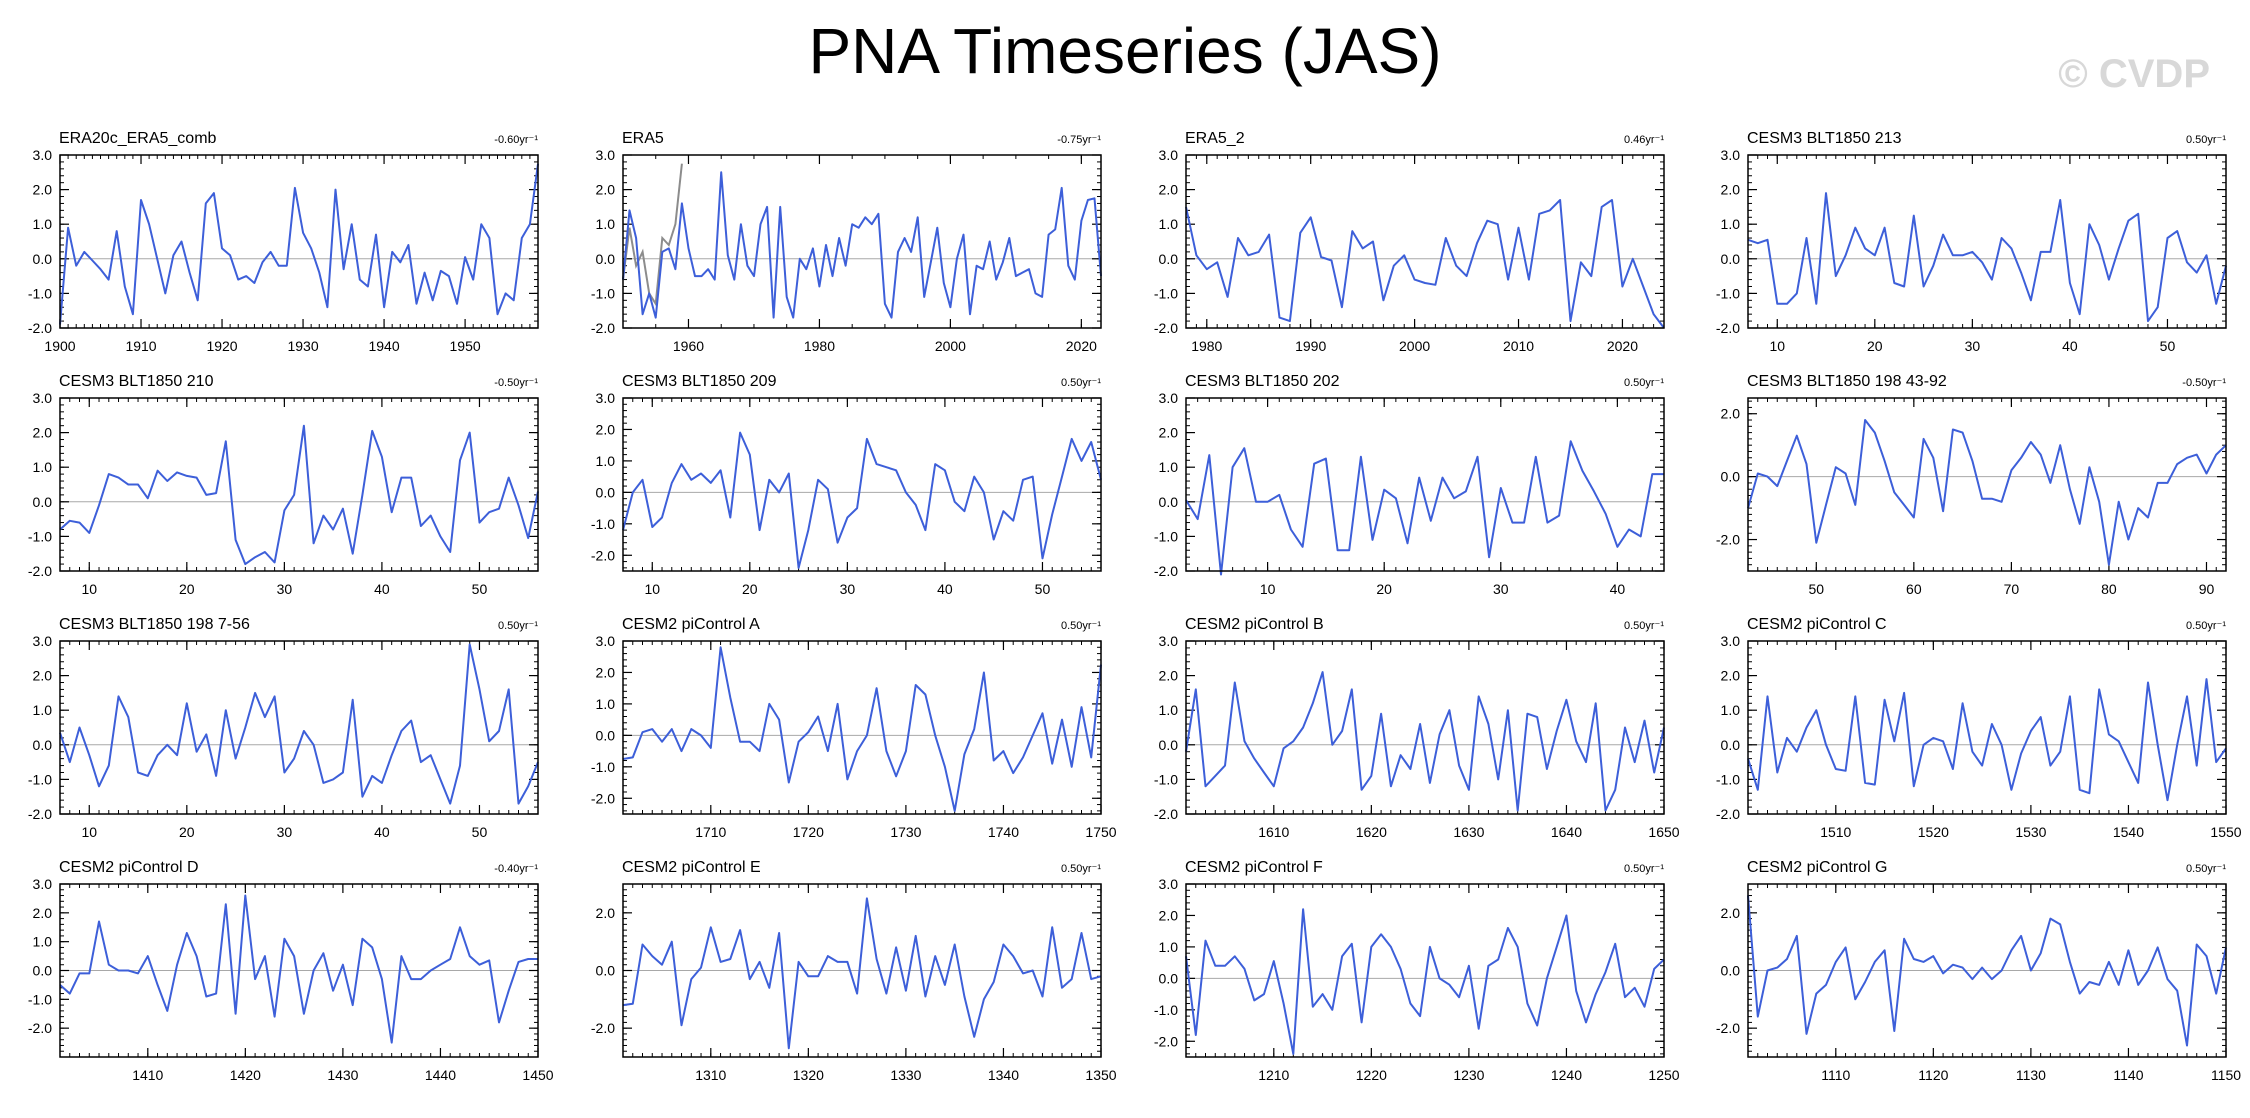 The height and width of the screenshot is (1118, 2250). Describe the element at coordinates (1371, 832) in the screenshot. I see `x-tick-label: 1620` at that location.